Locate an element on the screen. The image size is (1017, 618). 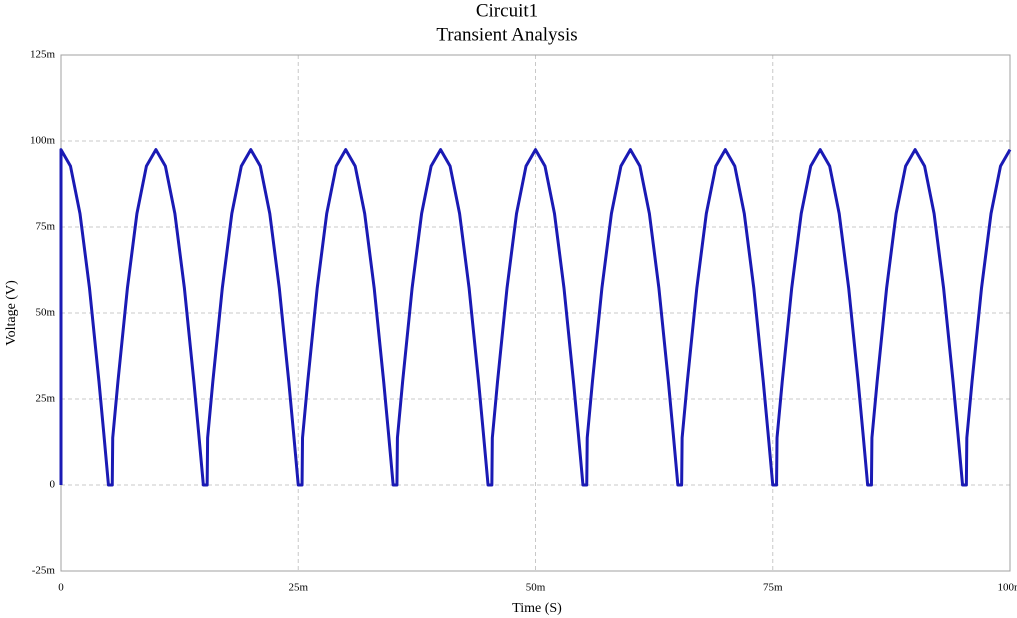
y-tick-label: 100m is located at coordinates (43, 141).